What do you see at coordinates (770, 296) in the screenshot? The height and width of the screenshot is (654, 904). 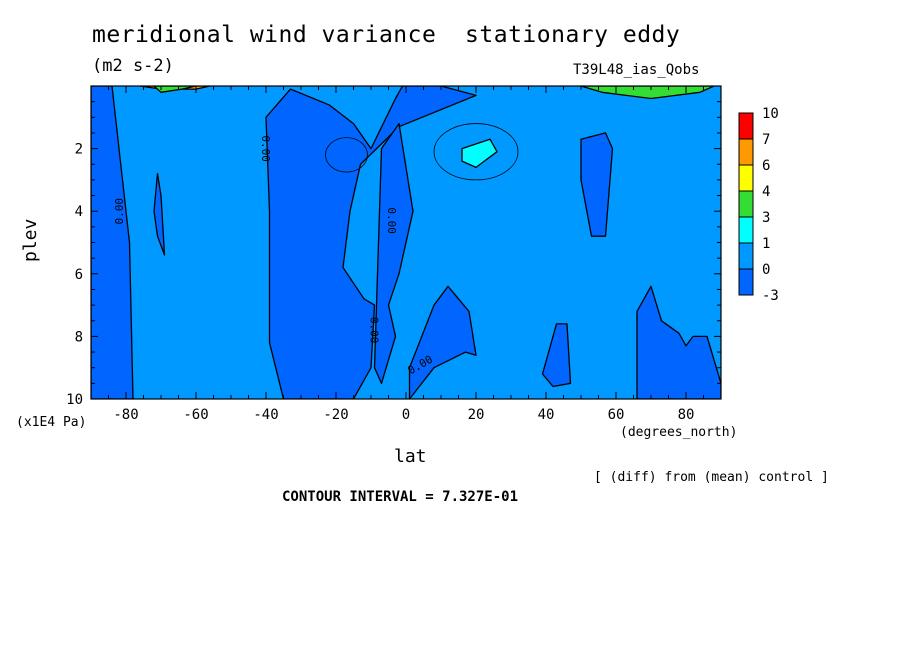 I see `legend-label: -3` at bounding box center [770, 296].